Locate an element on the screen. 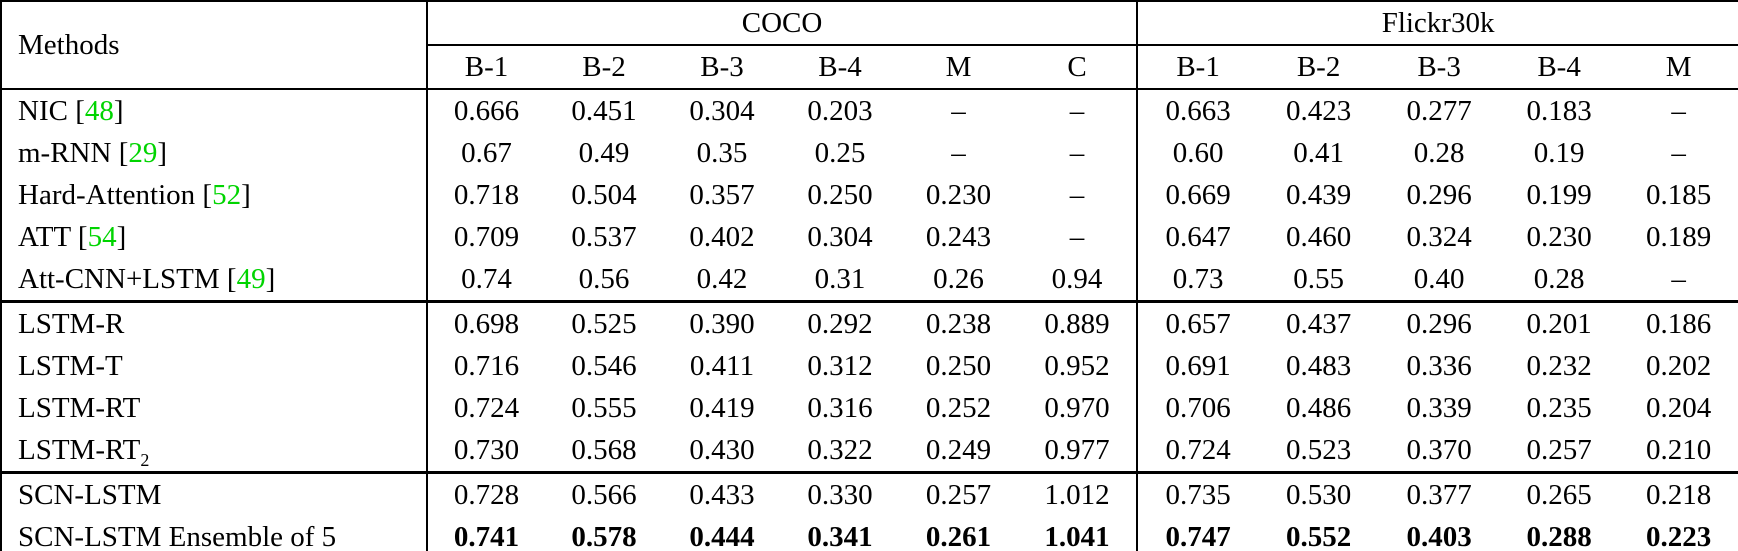 The height and width of the screenshot is (551, 1738). coco-value-cell: 0.666 is located at coordinates (485, 110).